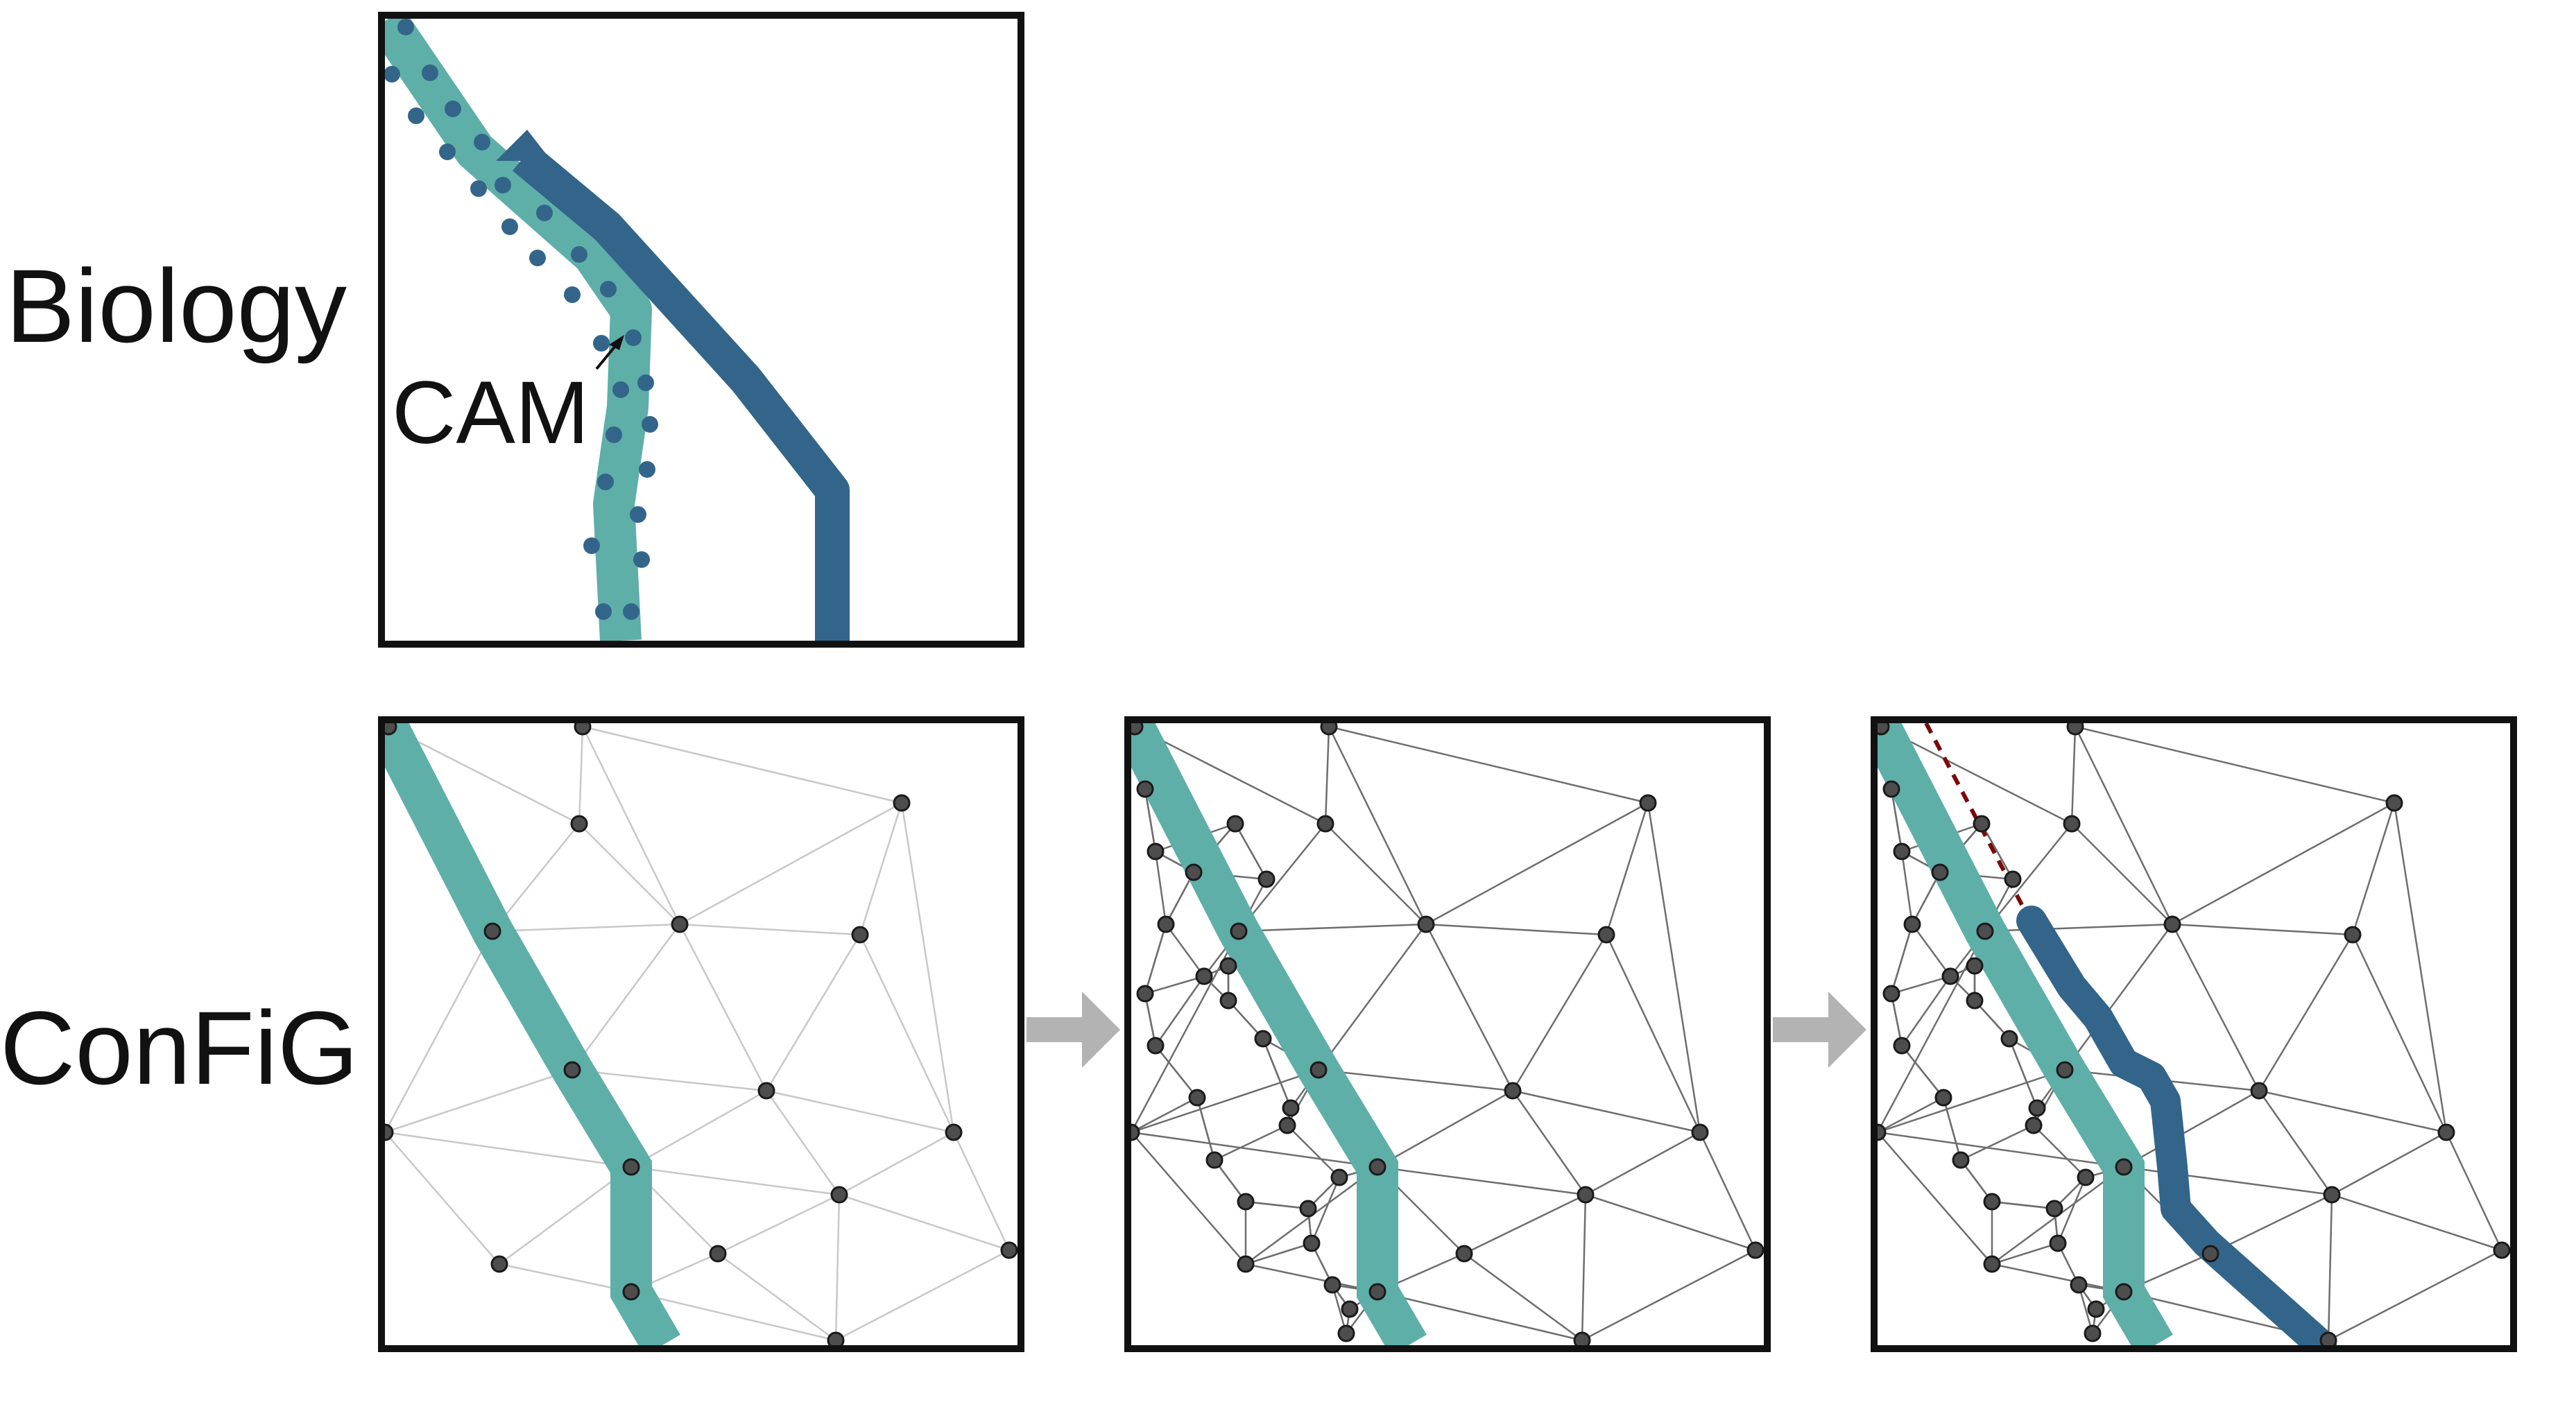 This screenshot has height=1418, width=2576. I want to click on biology-illustration, so click(617, 330).